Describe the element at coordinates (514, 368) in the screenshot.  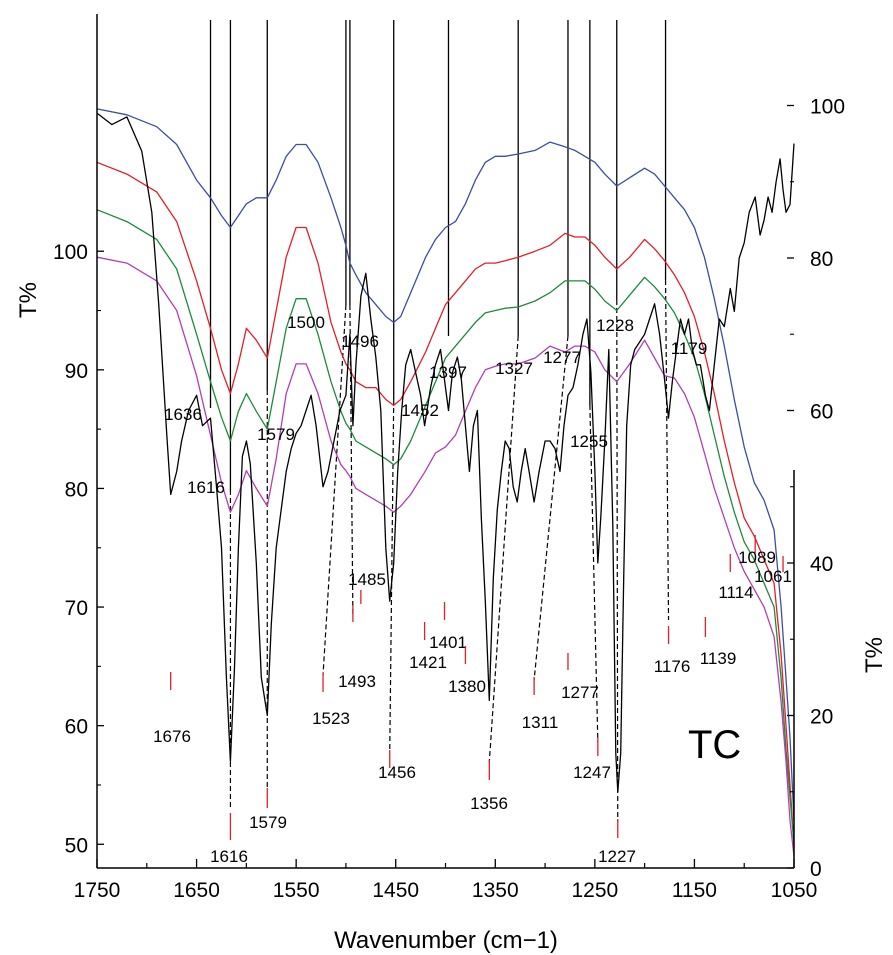
I see `top-peak-label: 1327` at that location.